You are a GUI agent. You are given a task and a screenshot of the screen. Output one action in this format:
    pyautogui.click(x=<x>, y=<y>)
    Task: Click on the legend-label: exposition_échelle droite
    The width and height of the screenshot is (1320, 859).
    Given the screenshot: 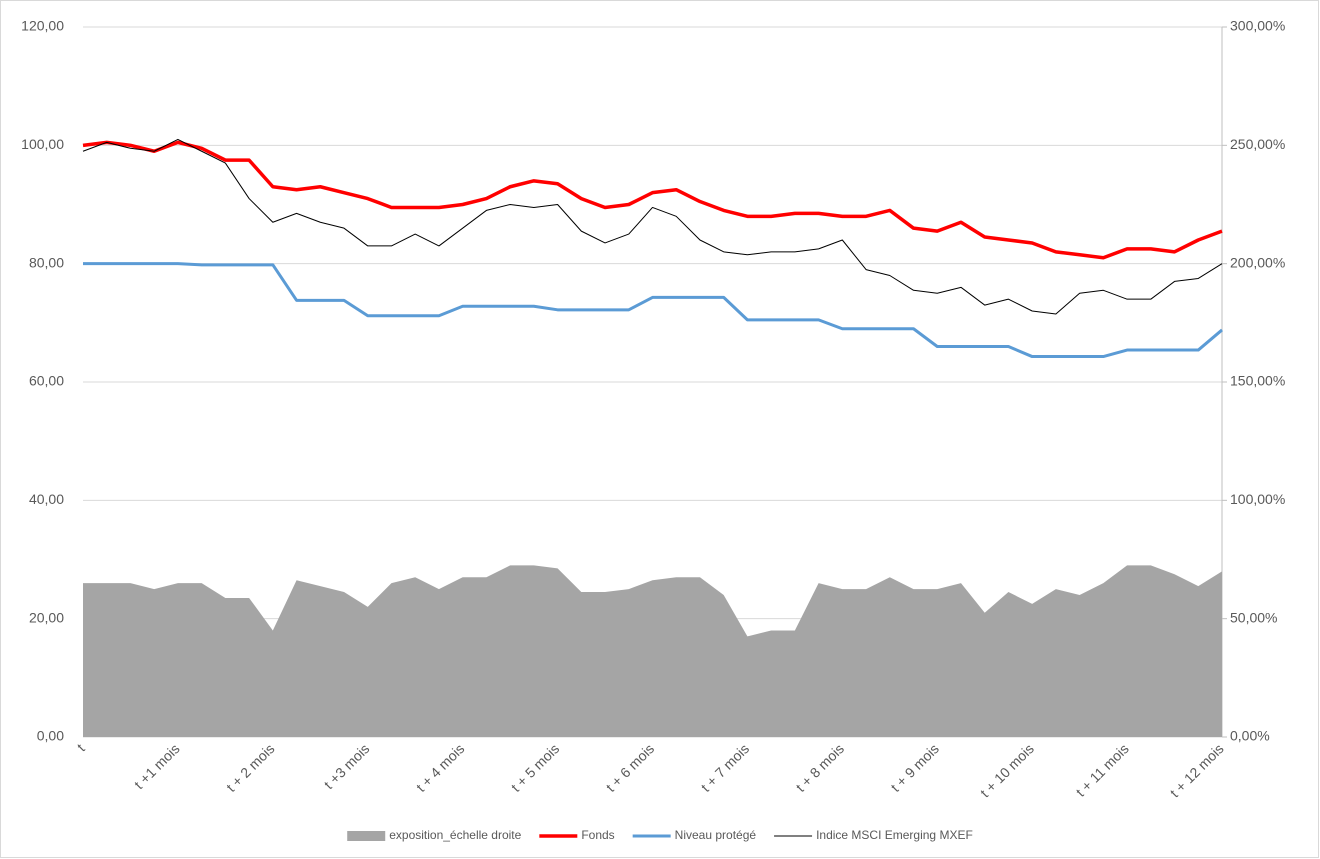 What is the action you would take?
    pyautogui.click(x=455, y=835)
    